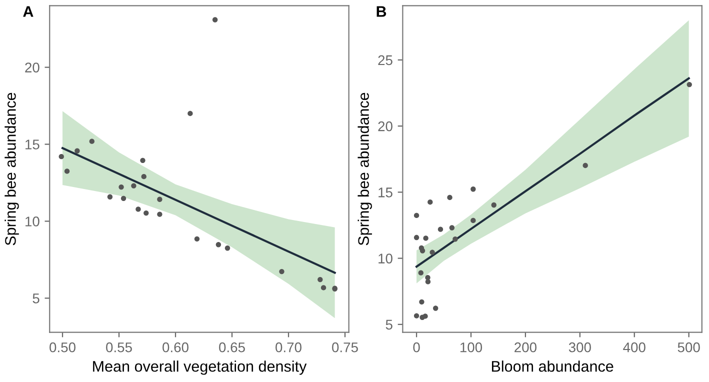  I want to click on x-tick-label: 0.60, so click(175, 347).